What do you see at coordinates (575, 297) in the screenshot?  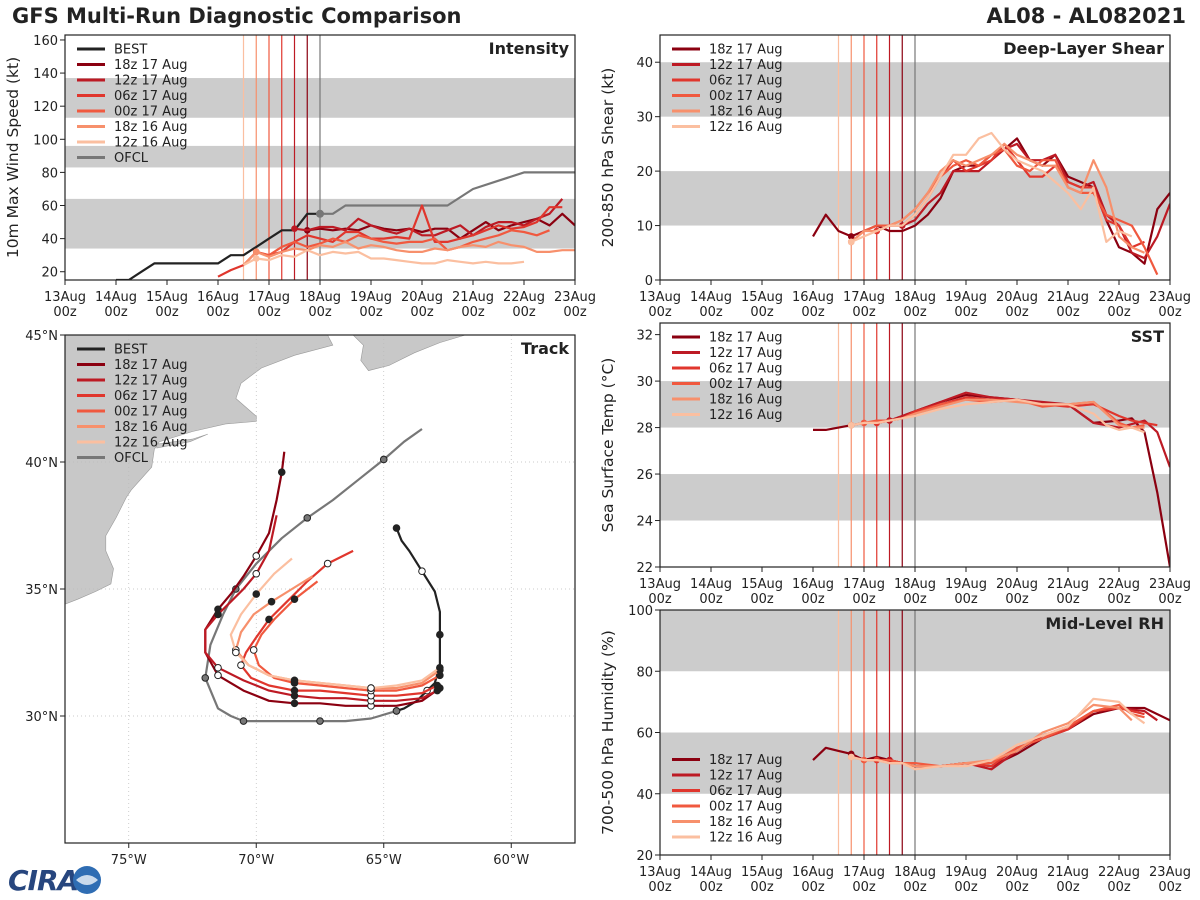 I see `x-tick-label: 23Aug` at bounding box center [575, 297].